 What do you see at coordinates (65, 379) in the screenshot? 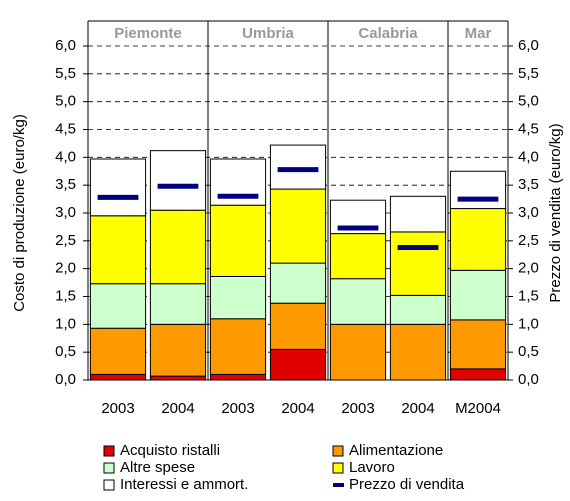
I see `y-tick-label: 0,0` at bounding box center [65, 379].